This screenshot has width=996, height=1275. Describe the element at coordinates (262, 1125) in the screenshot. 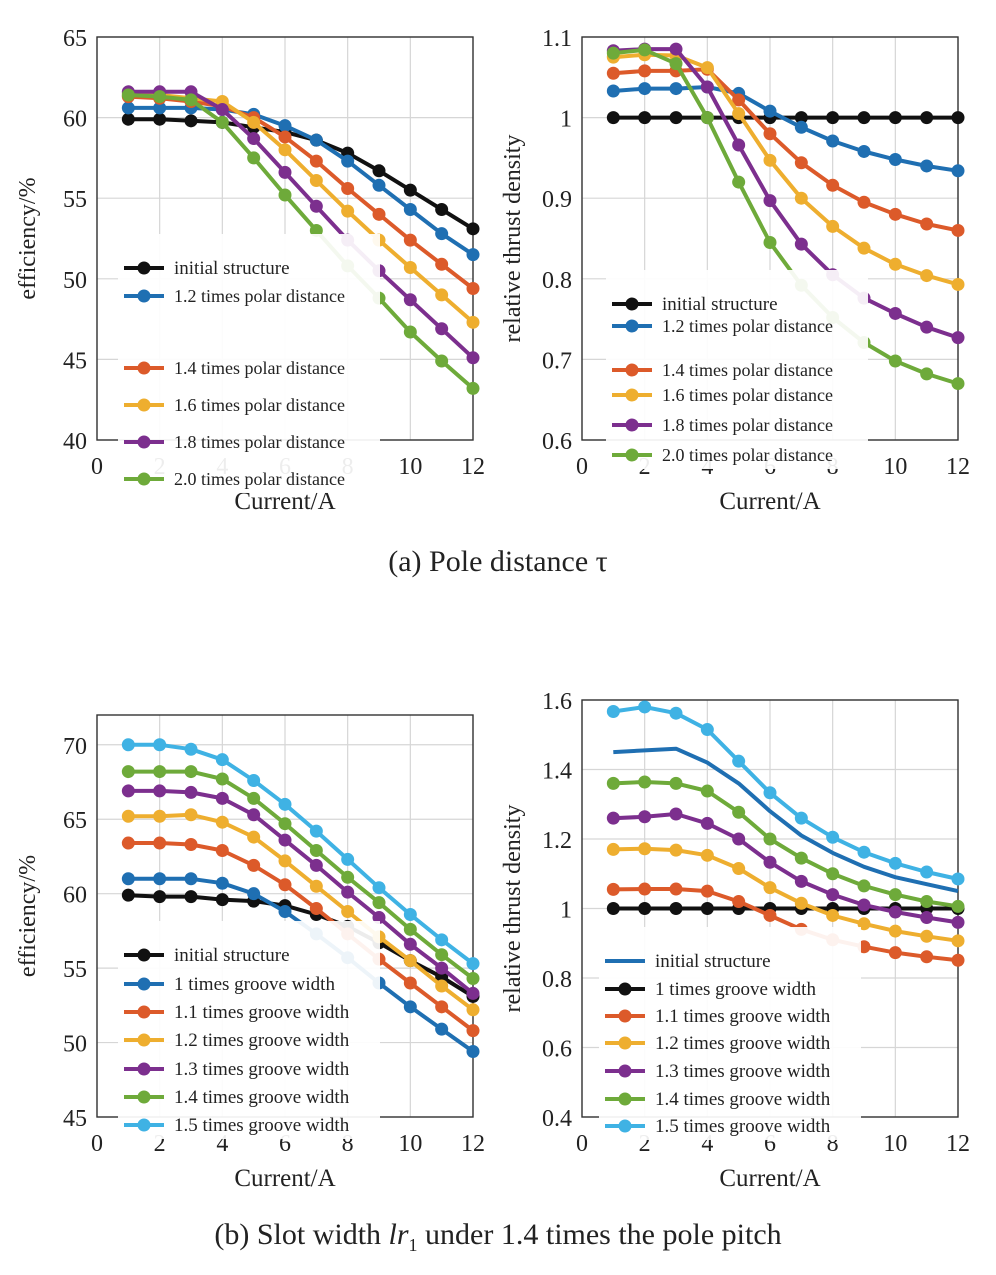

I see `legend-label: 1.5 times groove width` at that location.